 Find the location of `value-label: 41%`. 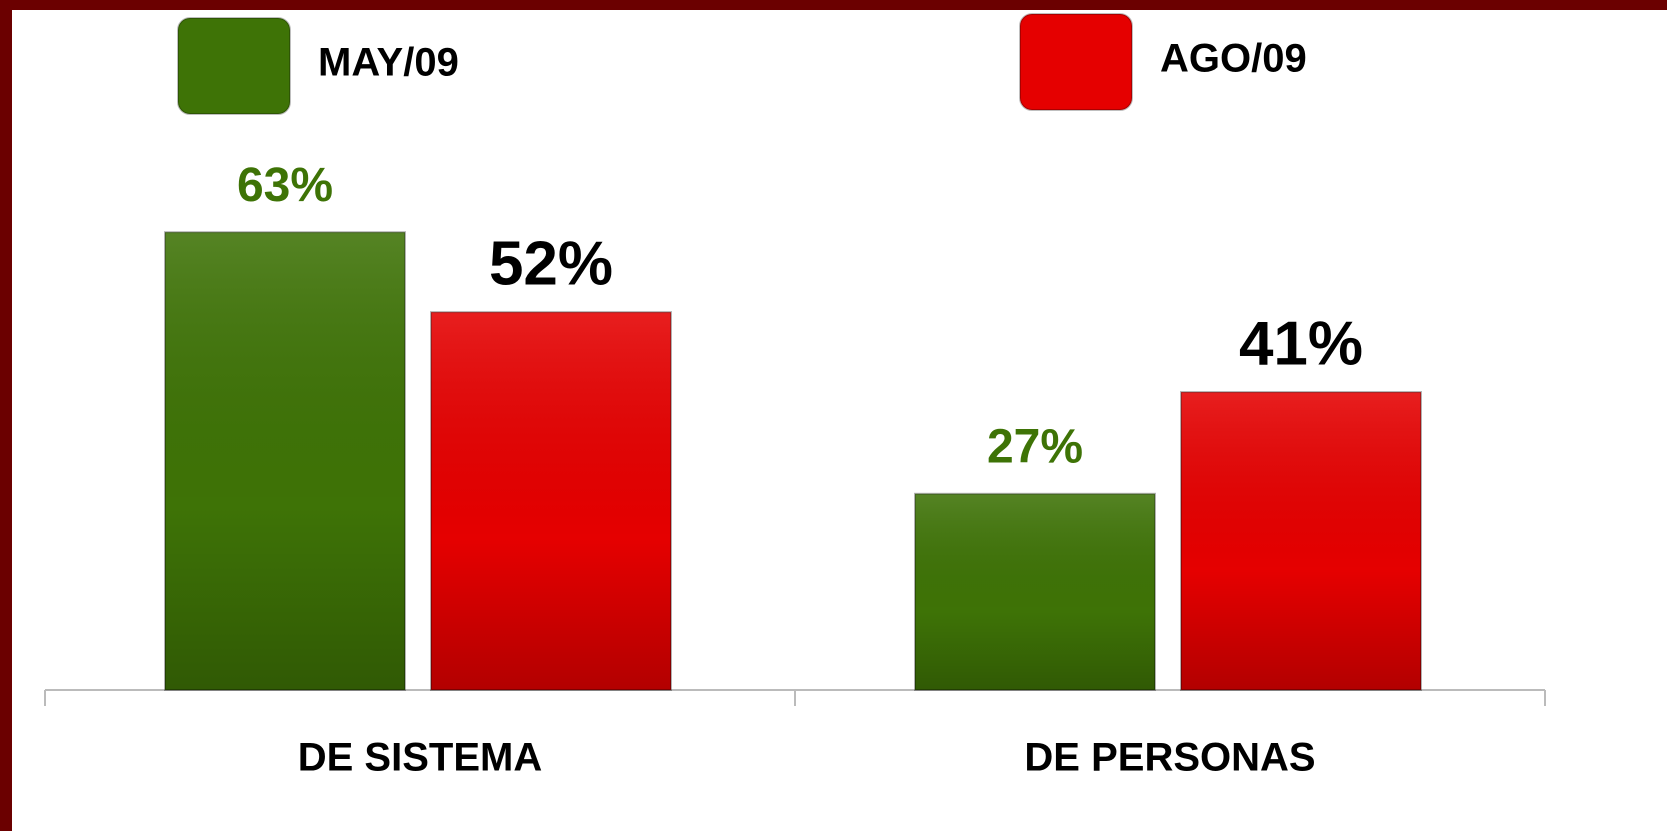

value-label: 41% is located at coordinates (1301, 343).